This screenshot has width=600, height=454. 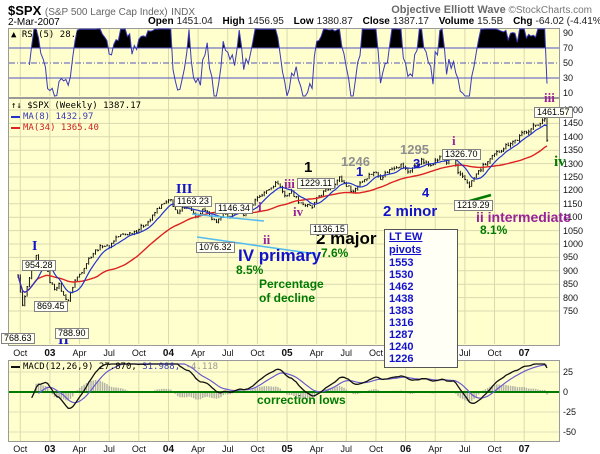 I want to click on price-axis-label: 750, so click(x=571, y=311).